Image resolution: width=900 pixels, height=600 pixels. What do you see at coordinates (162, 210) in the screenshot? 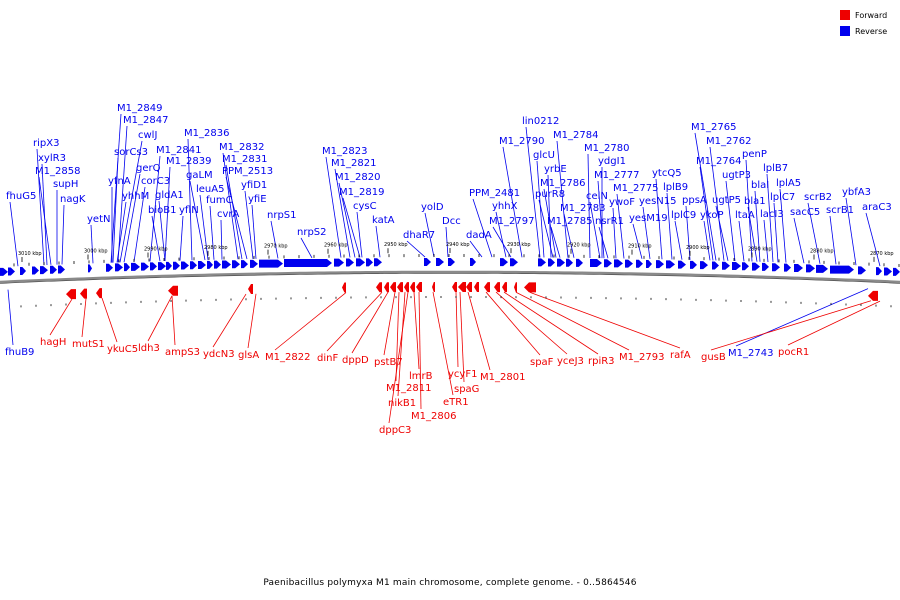
I see `reverse-gene-label: bioB1` at bounding box center [162, 210].